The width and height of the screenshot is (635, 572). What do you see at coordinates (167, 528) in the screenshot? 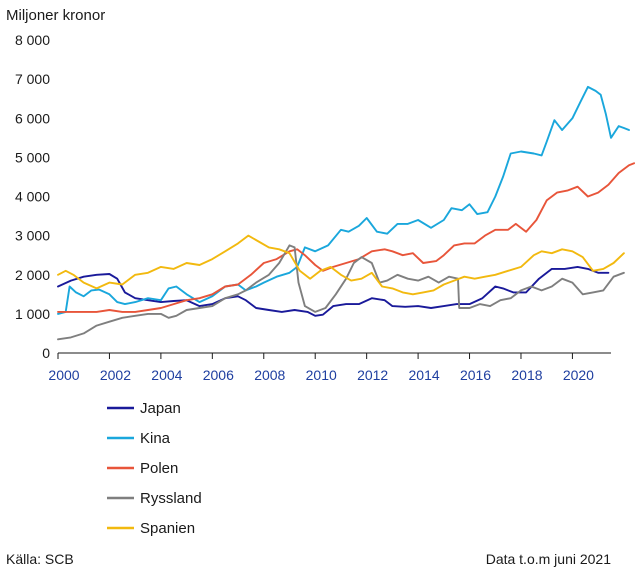
I see `legend-label: Spanien` at bounding box center [167, 528].